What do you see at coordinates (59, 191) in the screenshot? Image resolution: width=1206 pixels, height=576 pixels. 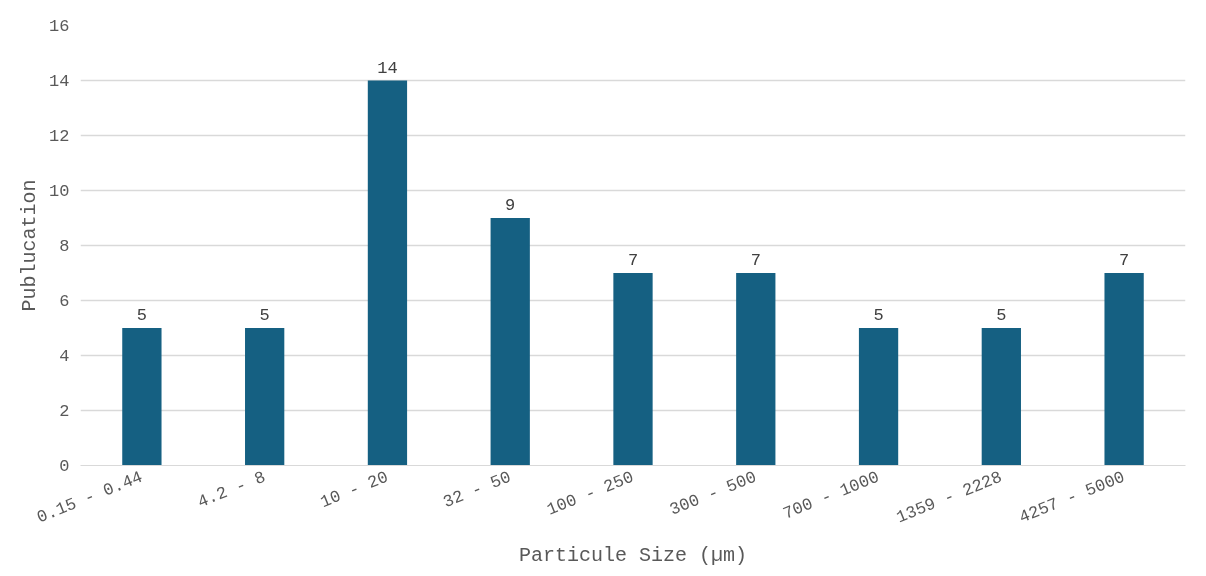 I see `y-tick-label: 10` at bounding box center [59, 191].